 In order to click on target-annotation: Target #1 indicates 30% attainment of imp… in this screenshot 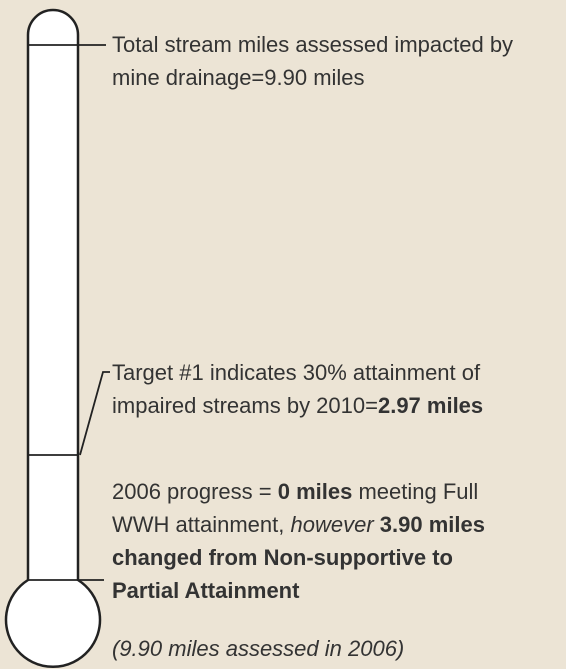, I will do `click(297, 389)`.